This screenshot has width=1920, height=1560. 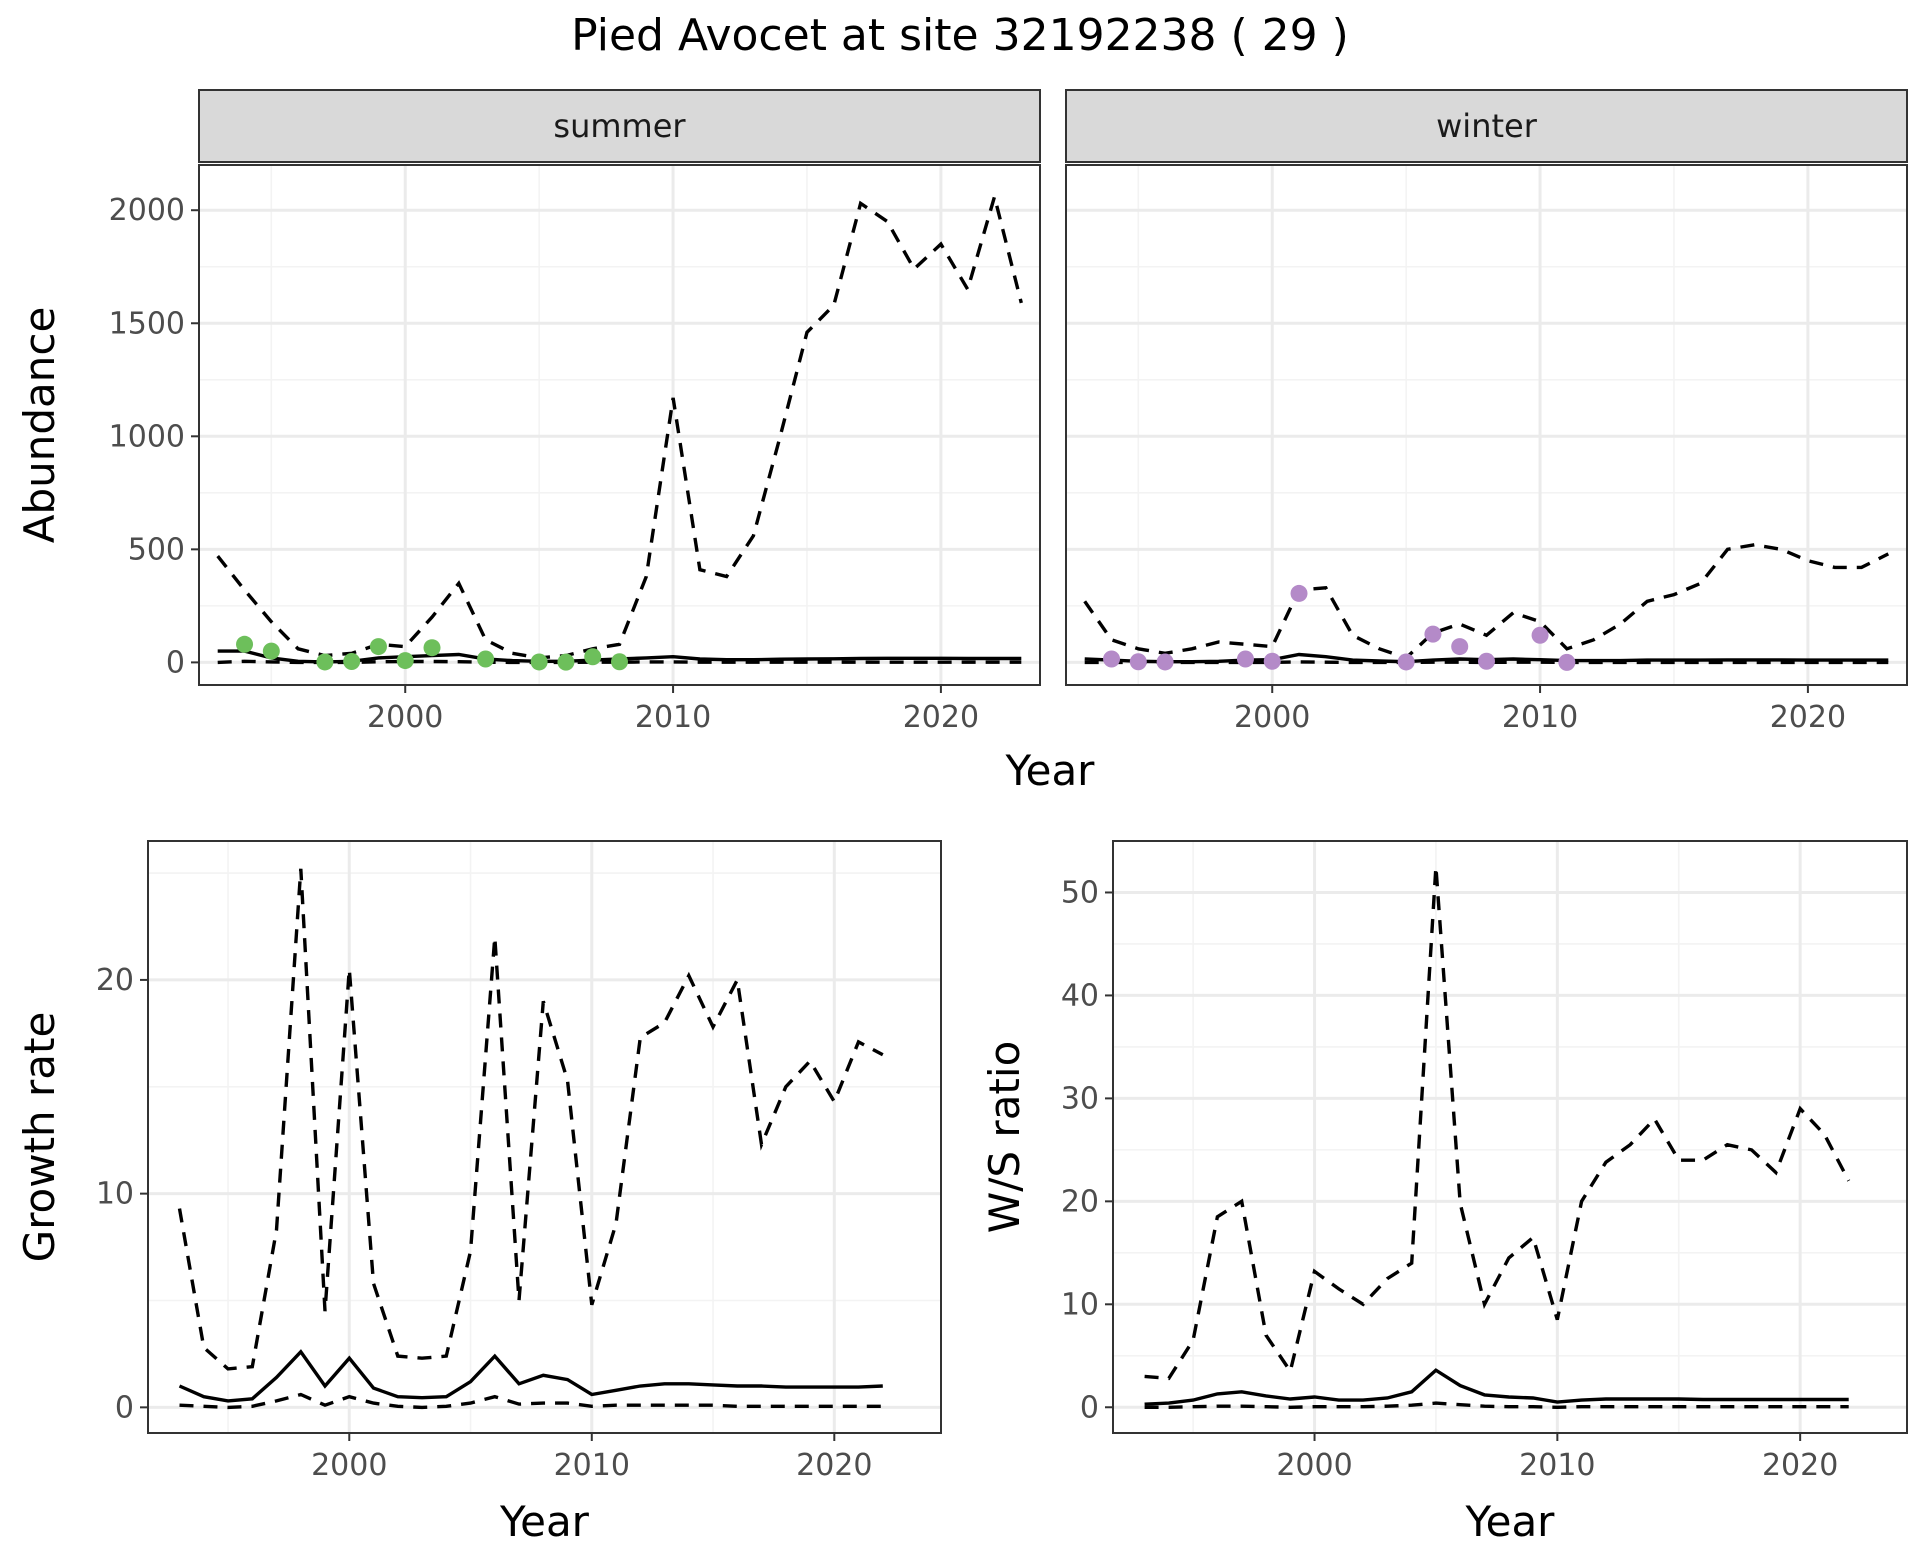 I want to click on y-tick-label: 500, so click(x=156, y=549).